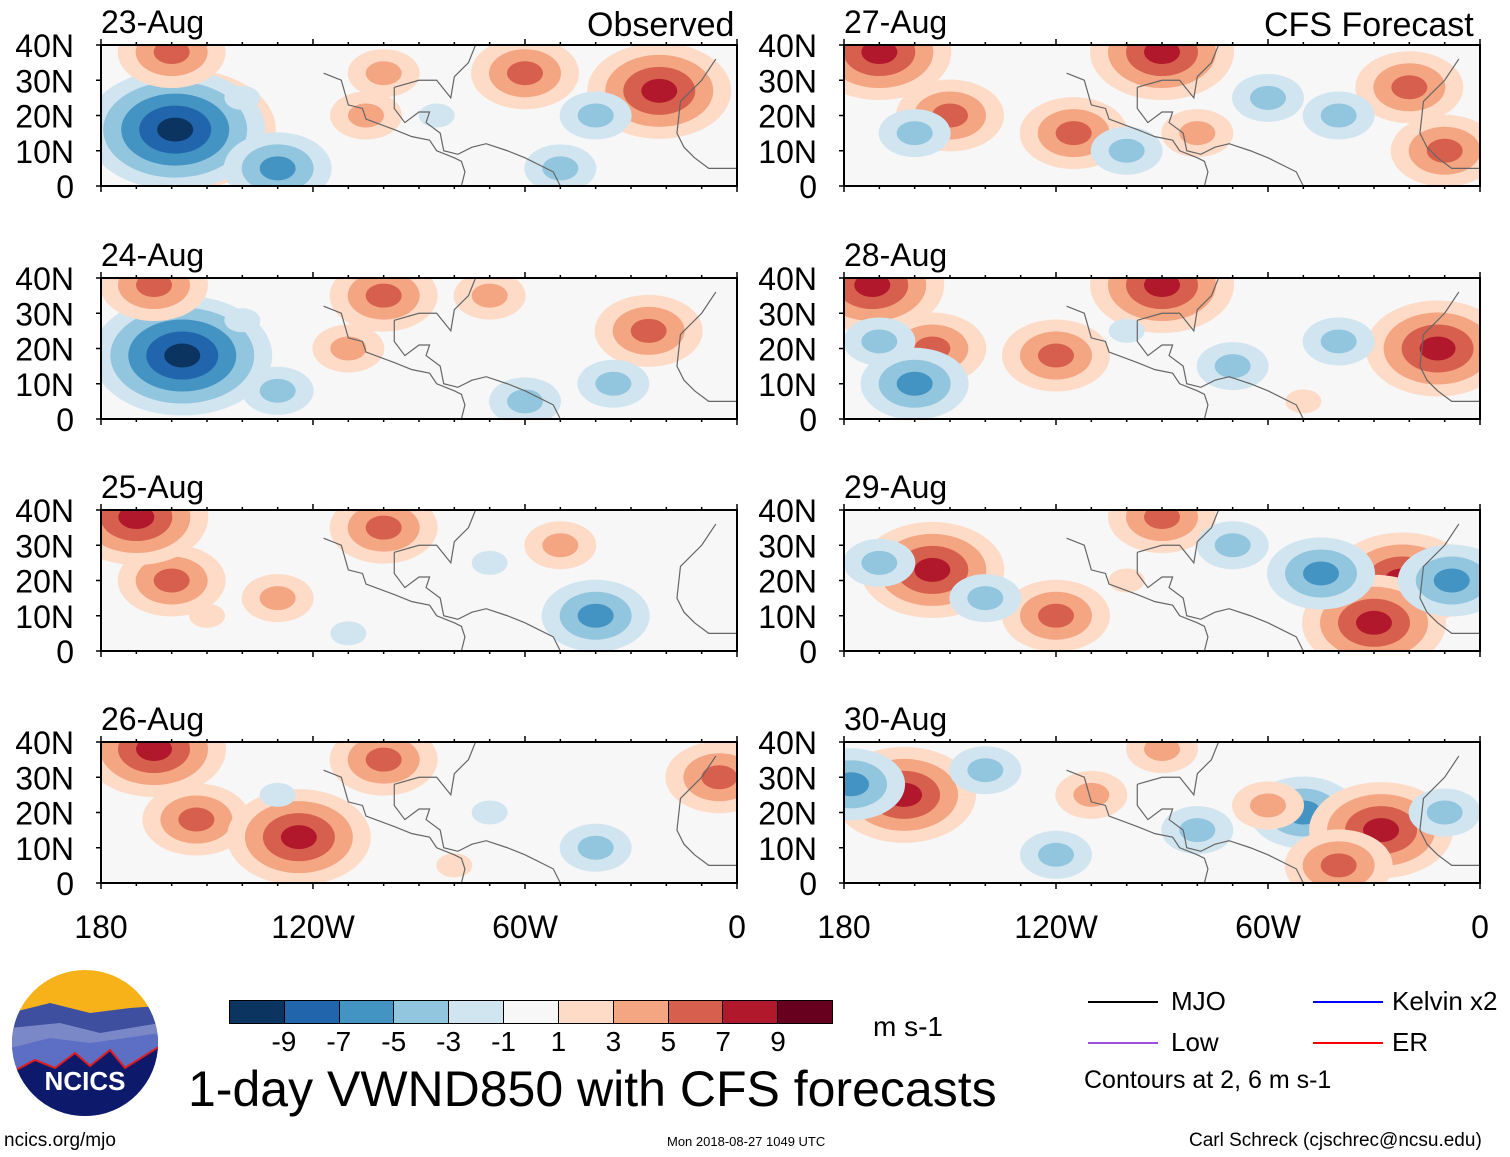 The width and height of the screenshot is (1510, 1157). I want to click on contour-note: Contours at 2, 6 m s-1, so click(1208, 1080).